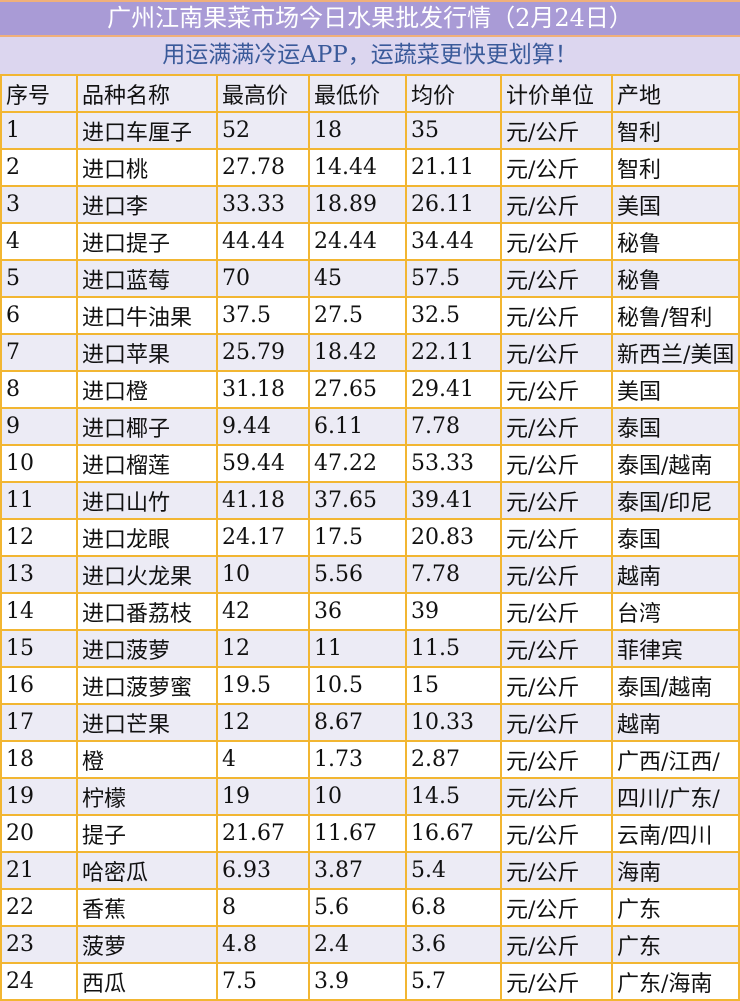 The height and width of the screenshot is (1001, 740). Describe the element at coordinates (263, 833) in the screenshot. I see `cell-max-price: 21.67` at that location.